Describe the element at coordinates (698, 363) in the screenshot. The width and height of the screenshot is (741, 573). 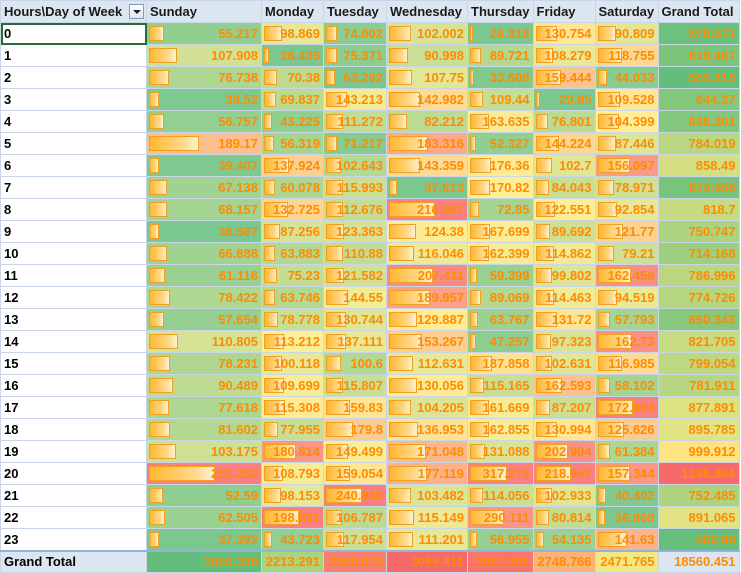
I see `value-cell: 799.054` at that location.